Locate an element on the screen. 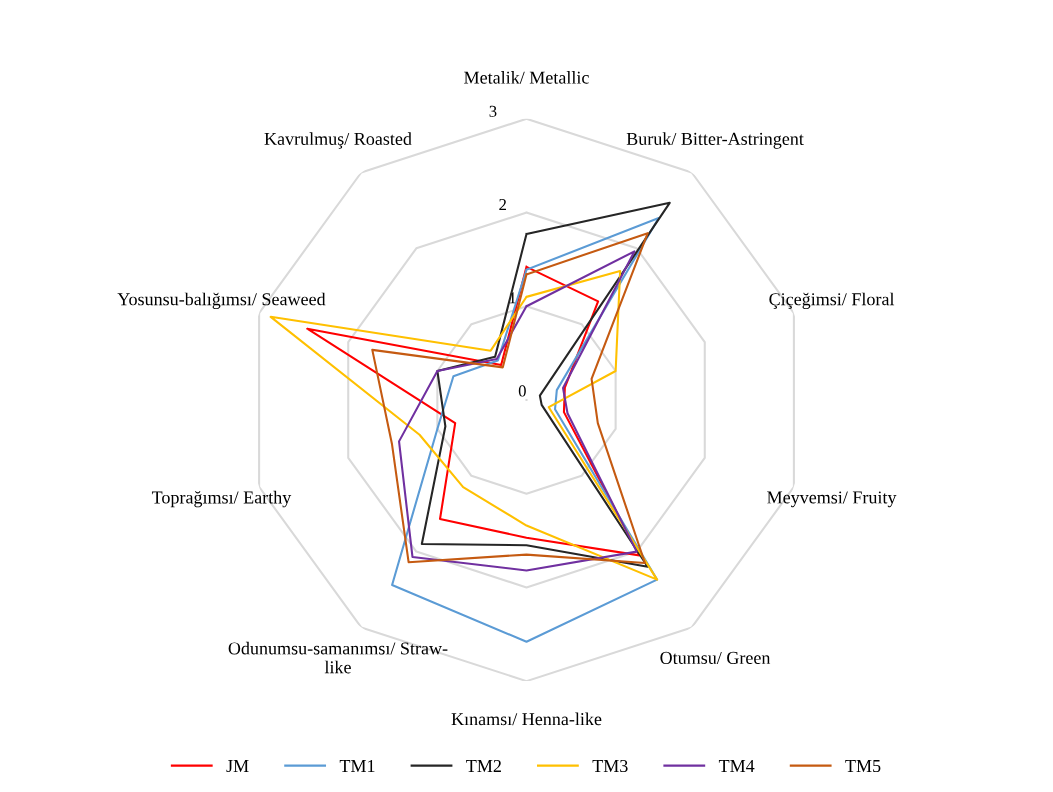 This screenshot has width=1053, height=792. legend-label: TM3 is located at coordinates (610, 766).